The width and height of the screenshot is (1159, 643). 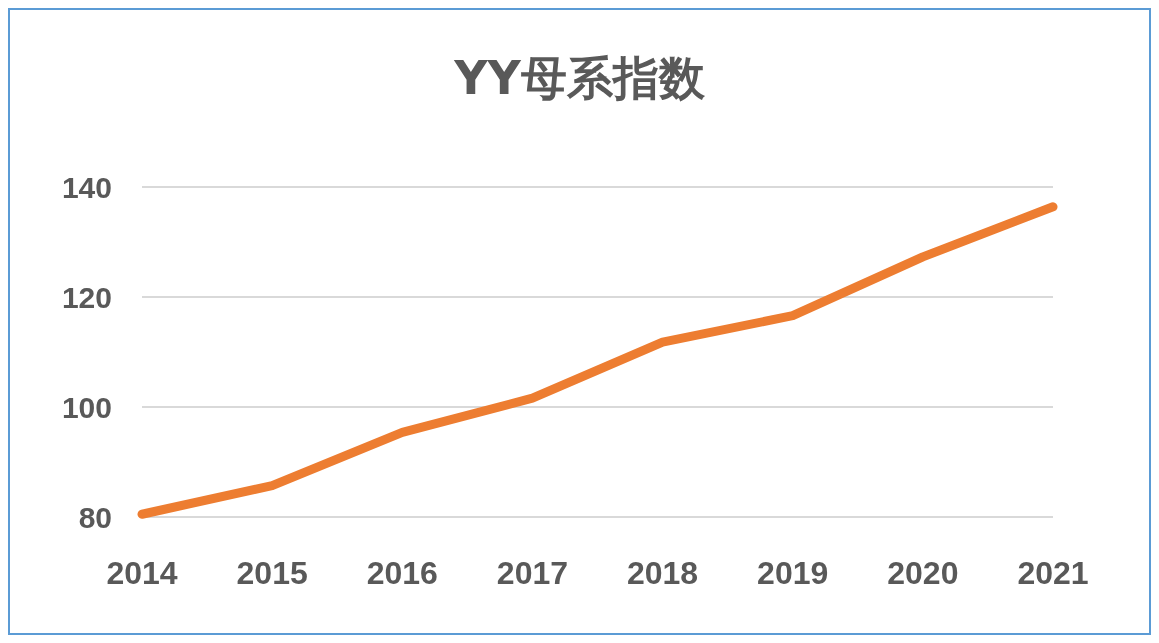 What do you see at coordinates (95, 517) in the screenshot?
I see `y-tick-label: 80` at bounding box center [95, 517].